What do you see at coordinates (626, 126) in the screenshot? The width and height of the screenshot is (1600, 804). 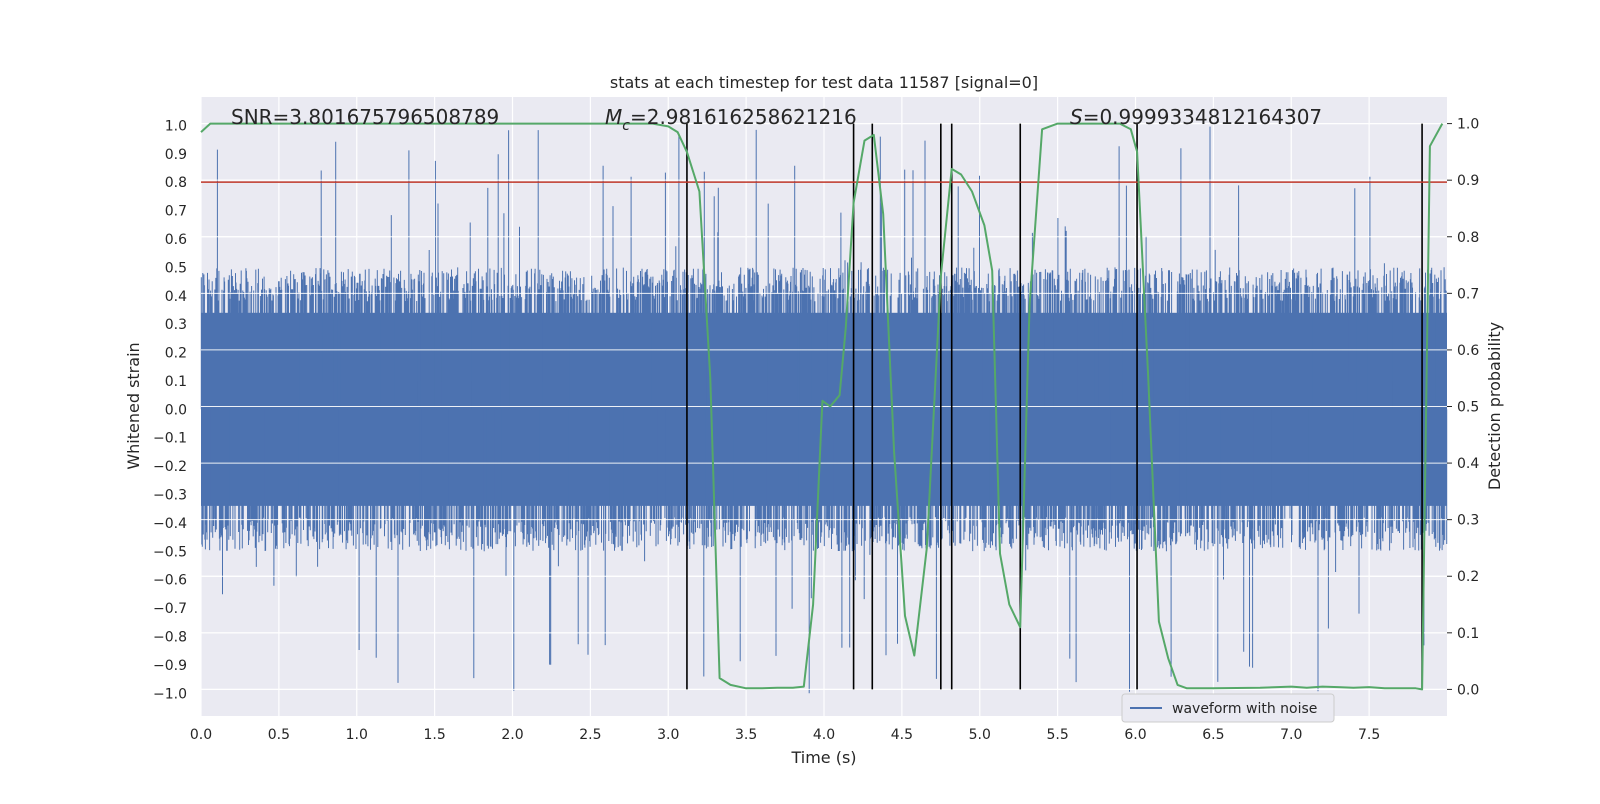 I see `mc-subscript: c` at bounding box center [626, 126].